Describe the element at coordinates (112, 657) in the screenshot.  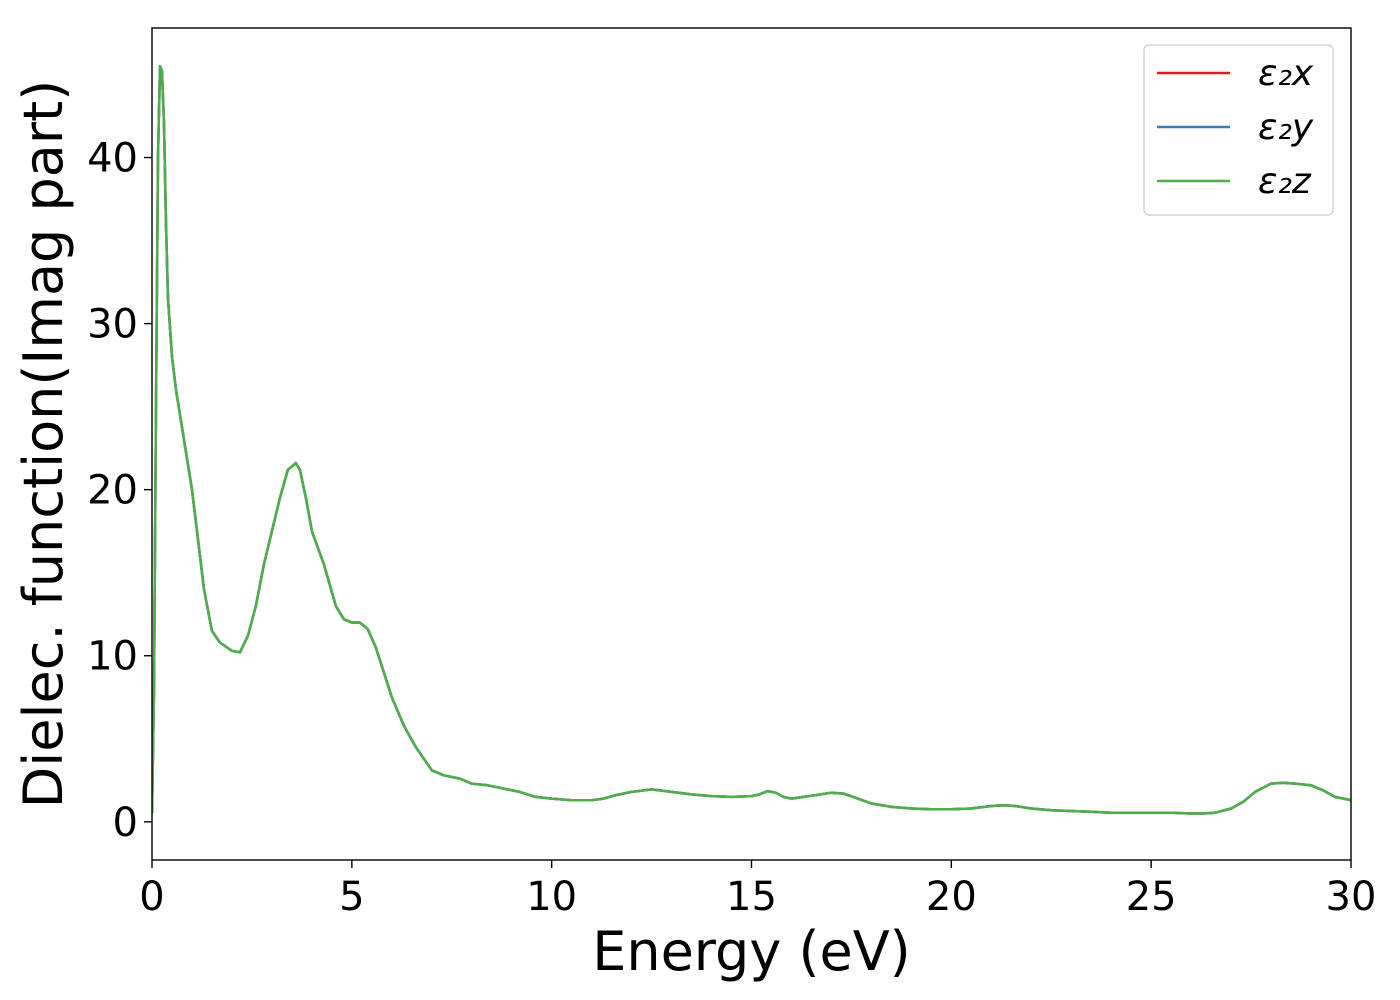
I see `y-tick-label: 10` at that location.